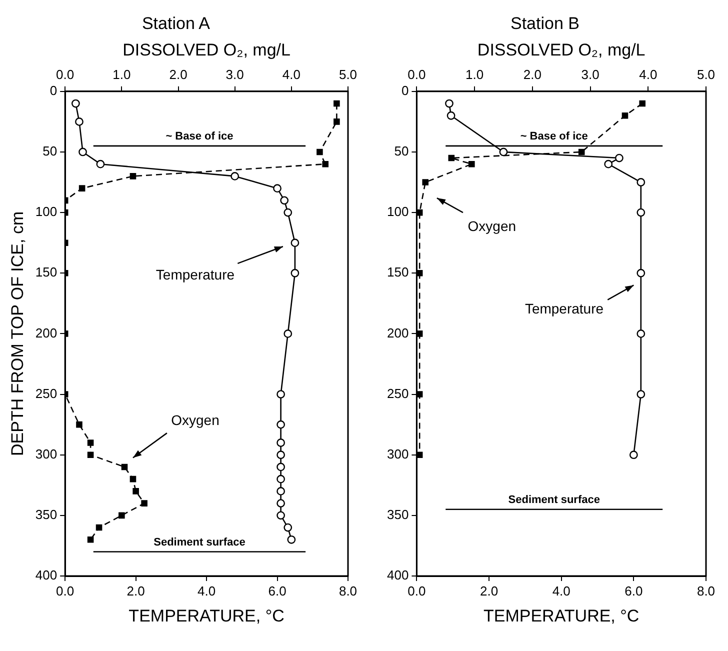 Image resolution: width=728 pixels, height=651 pixels. I want to click on chart-title: Station B, so click(545, 23).